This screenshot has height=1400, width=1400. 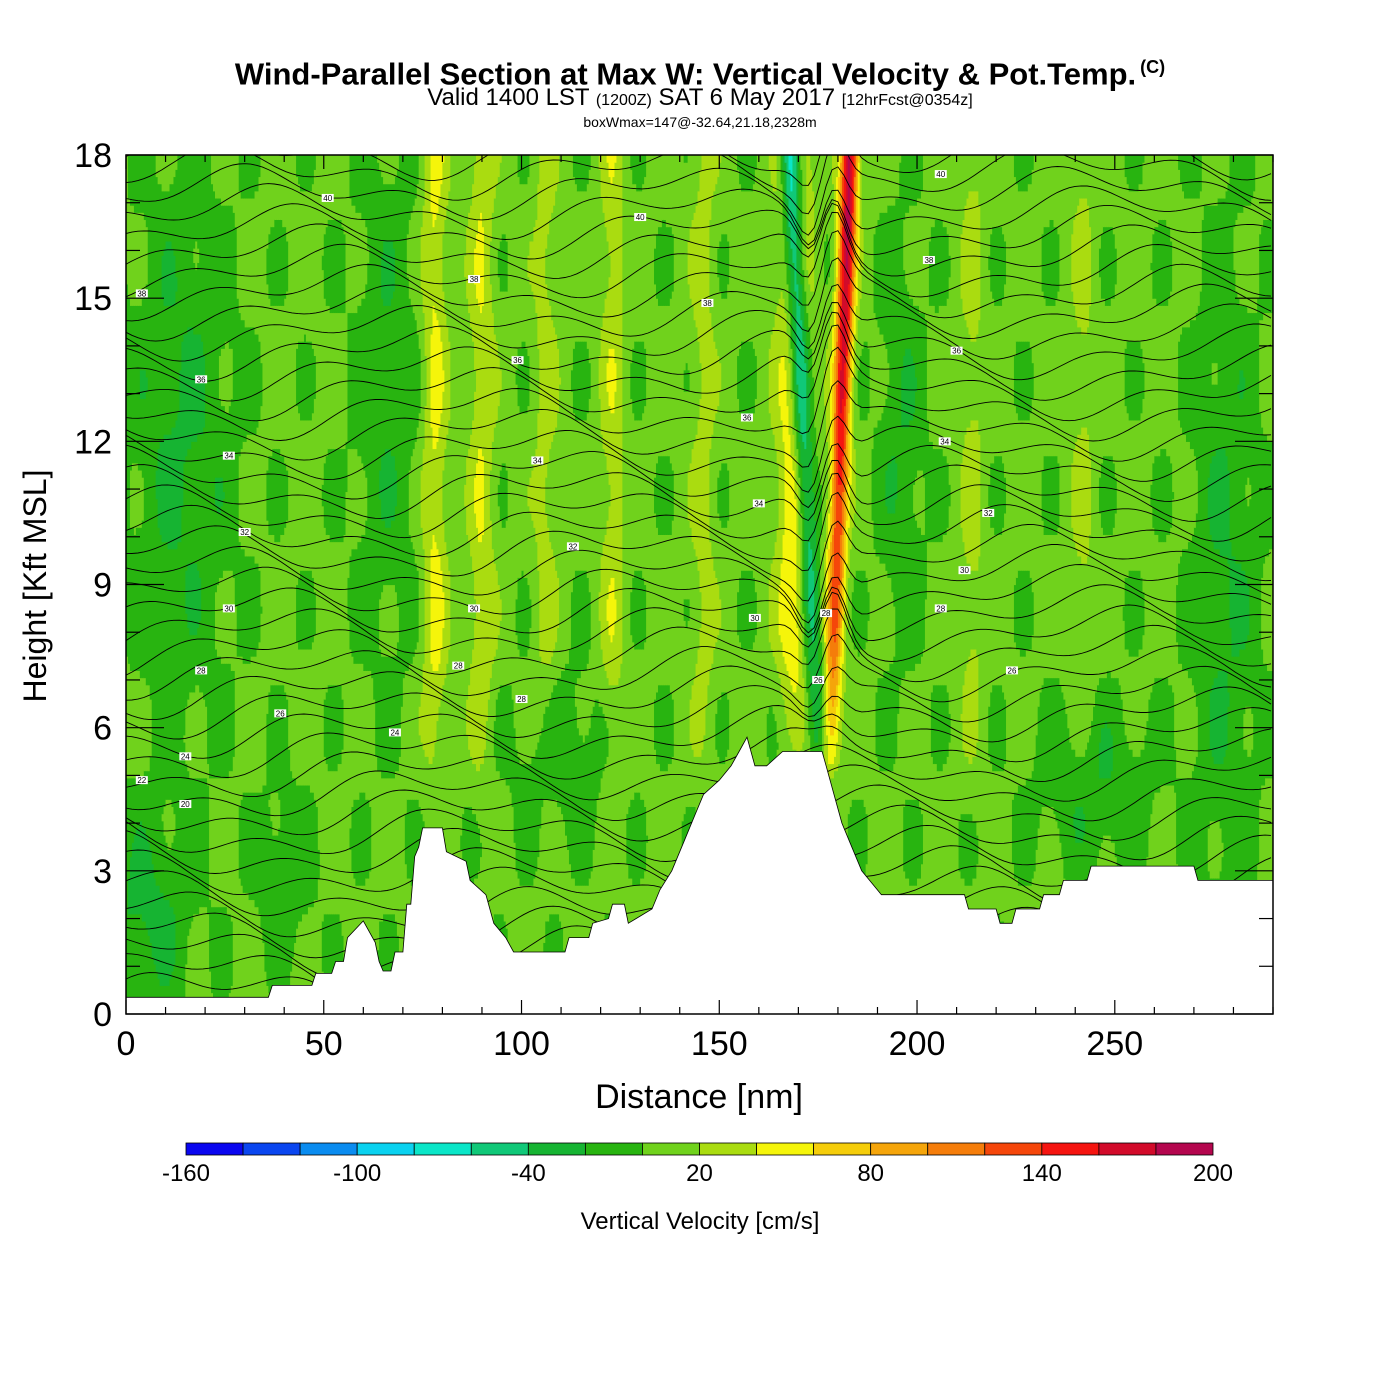 What do you see at coordinates (699, 507) in the screenshot?
I see `theta-contour` at bounding box center [699, 507].